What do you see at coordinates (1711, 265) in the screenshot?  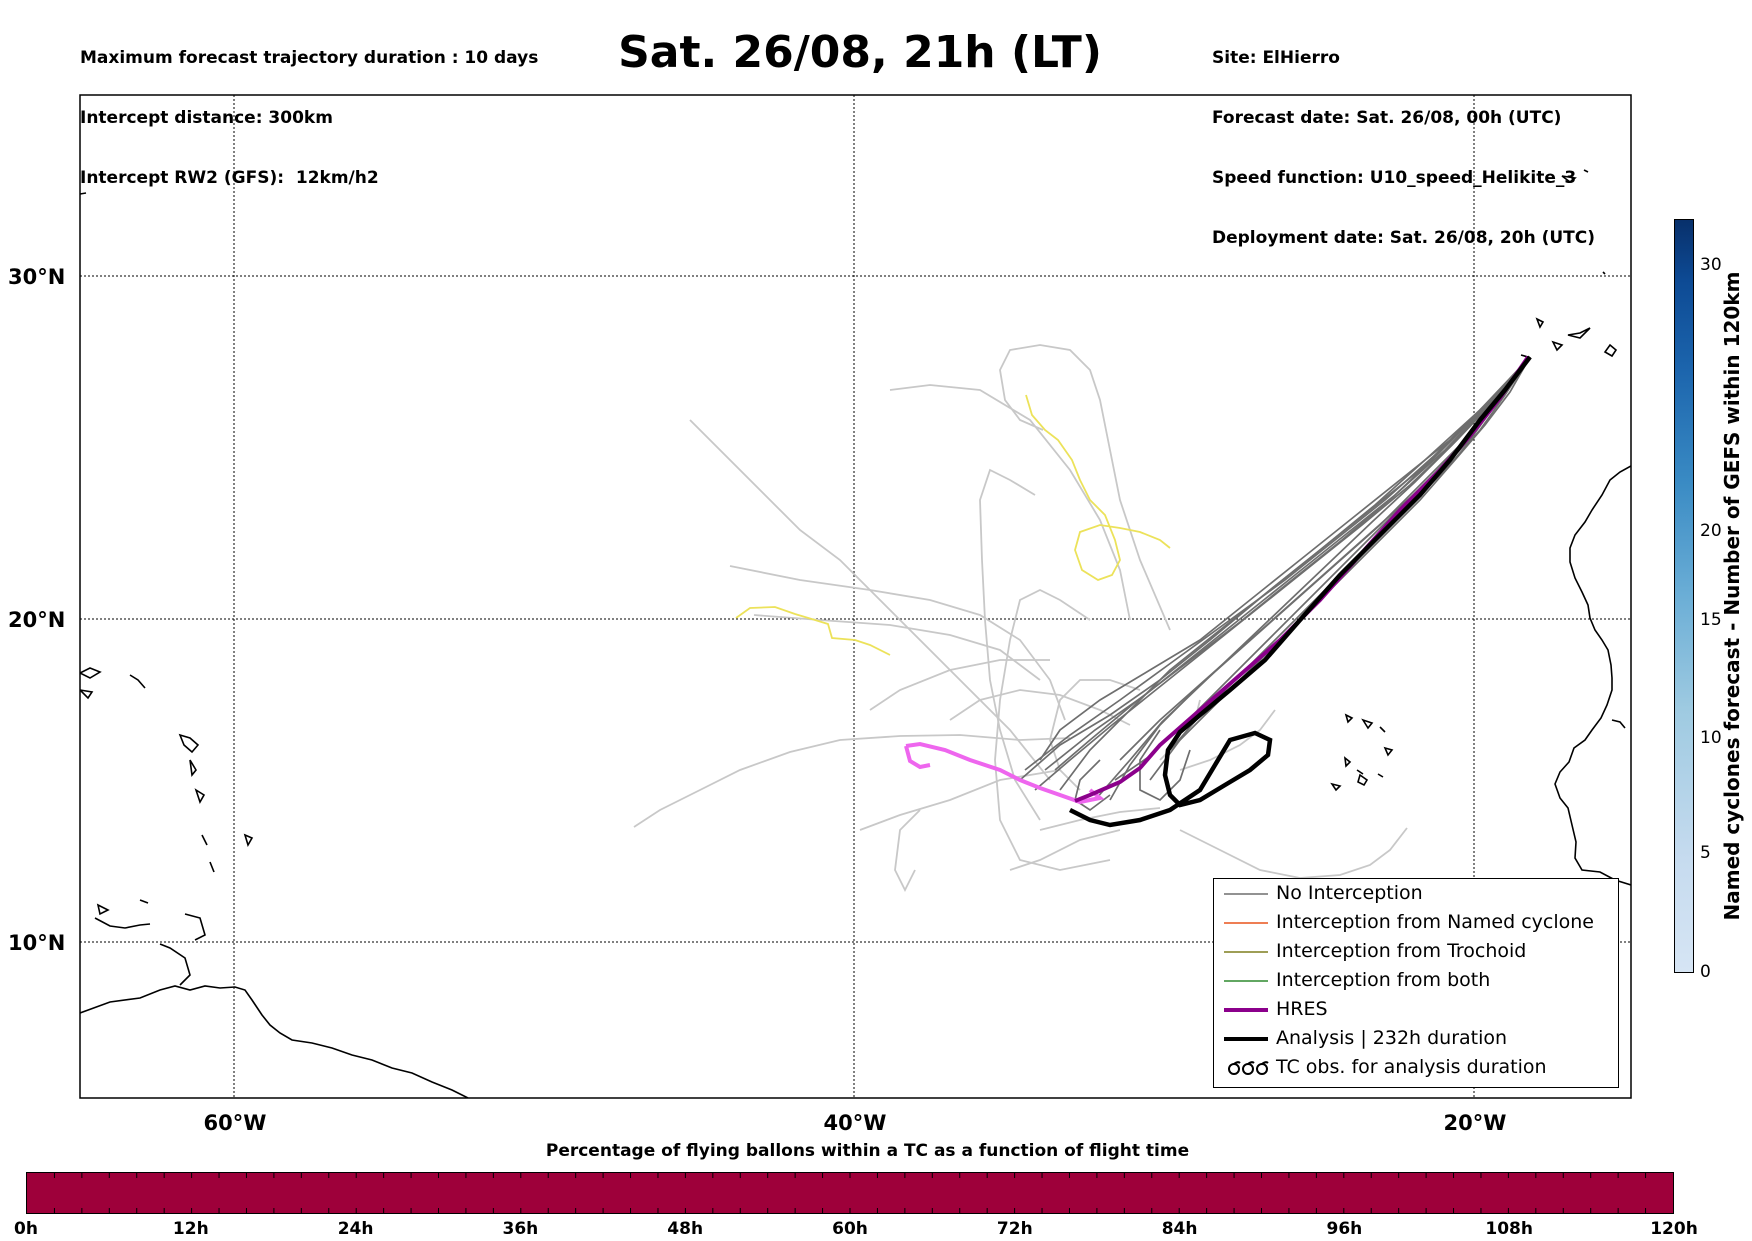 I see `colorbar-tick: 30` at bounding box center [1711, 265].